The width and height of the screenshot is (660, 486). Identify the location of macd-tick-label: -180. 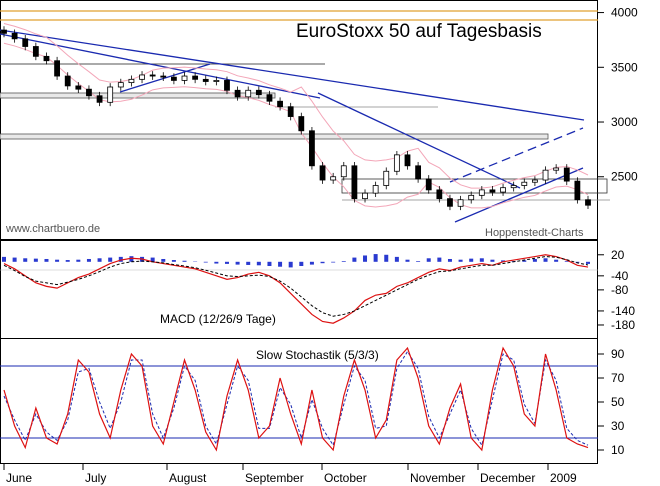
(623, 325).